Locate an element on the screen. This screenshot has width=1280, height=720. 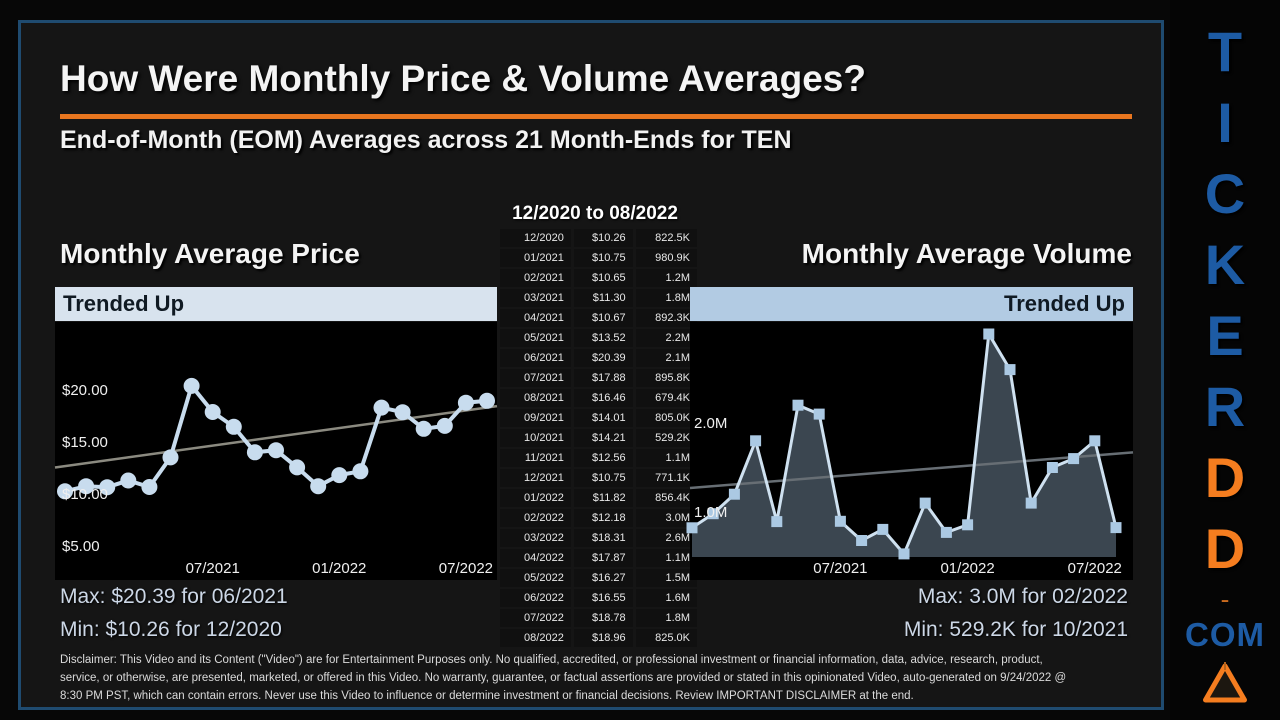
table-row: 03/2022 $18.31 2.6M is located at coordinates (598, 538).